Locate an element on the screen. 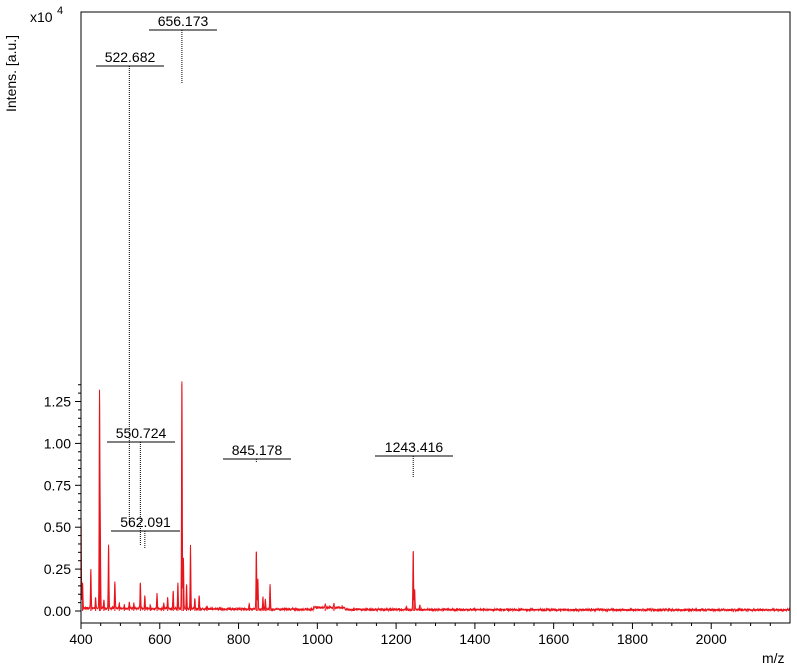 This screenshot has width=797, height=670. peak-annotation-label: 522.682 is located at coordinates (130, 57).